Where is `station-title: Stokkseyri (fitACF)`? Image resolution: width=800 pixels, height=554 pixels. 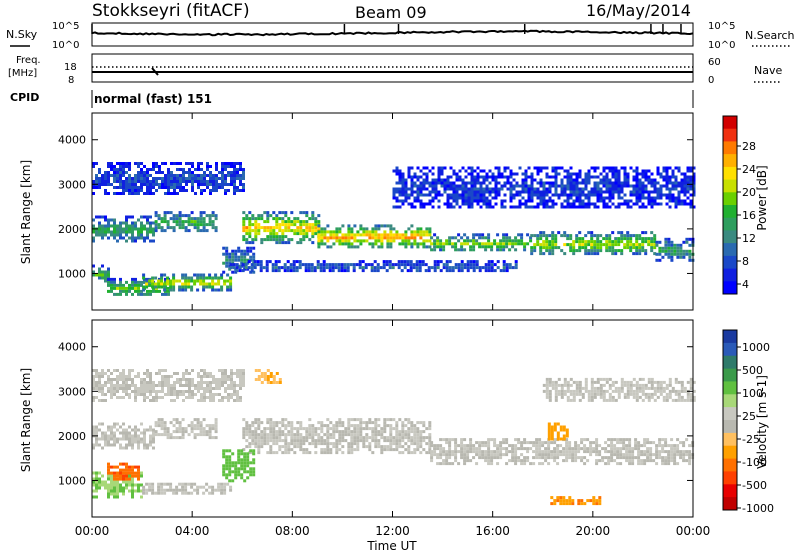
station-title: Stokkseyri (fitACF) is located at coordinates (171, 11).